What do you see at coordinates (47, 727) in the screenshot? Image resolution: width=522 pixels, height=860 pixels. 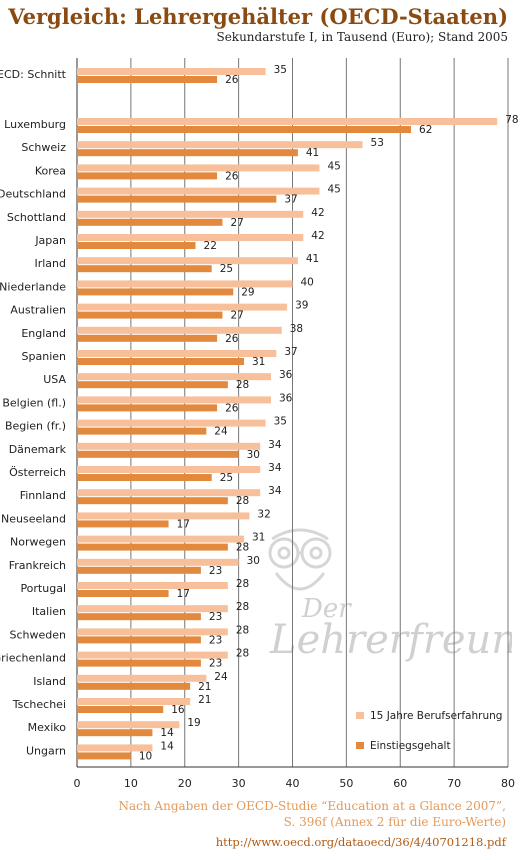 I see `category-label: Mexiko` at bounding box center [47, 727].